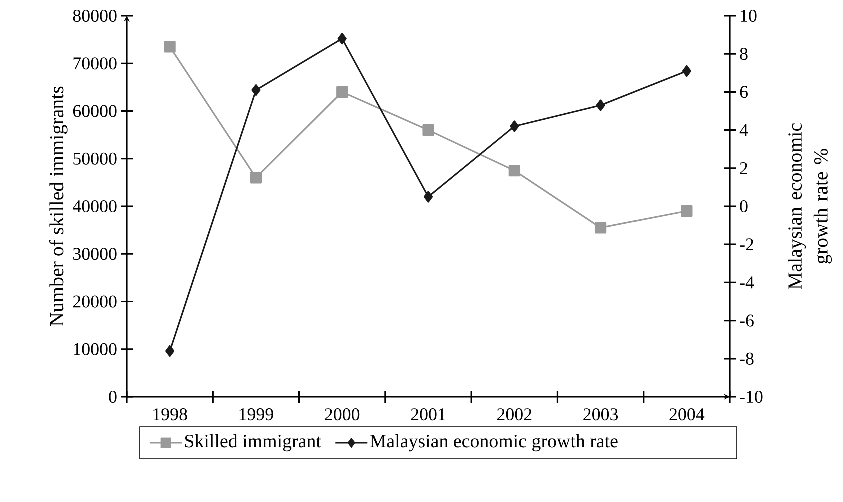 Image resolution: width=843 pixels, height=502 pixels. What do you see at coordinates (747, 282) in the screenshot?
I see `y2-tick-label: -4` at bounding box center [747, 282].